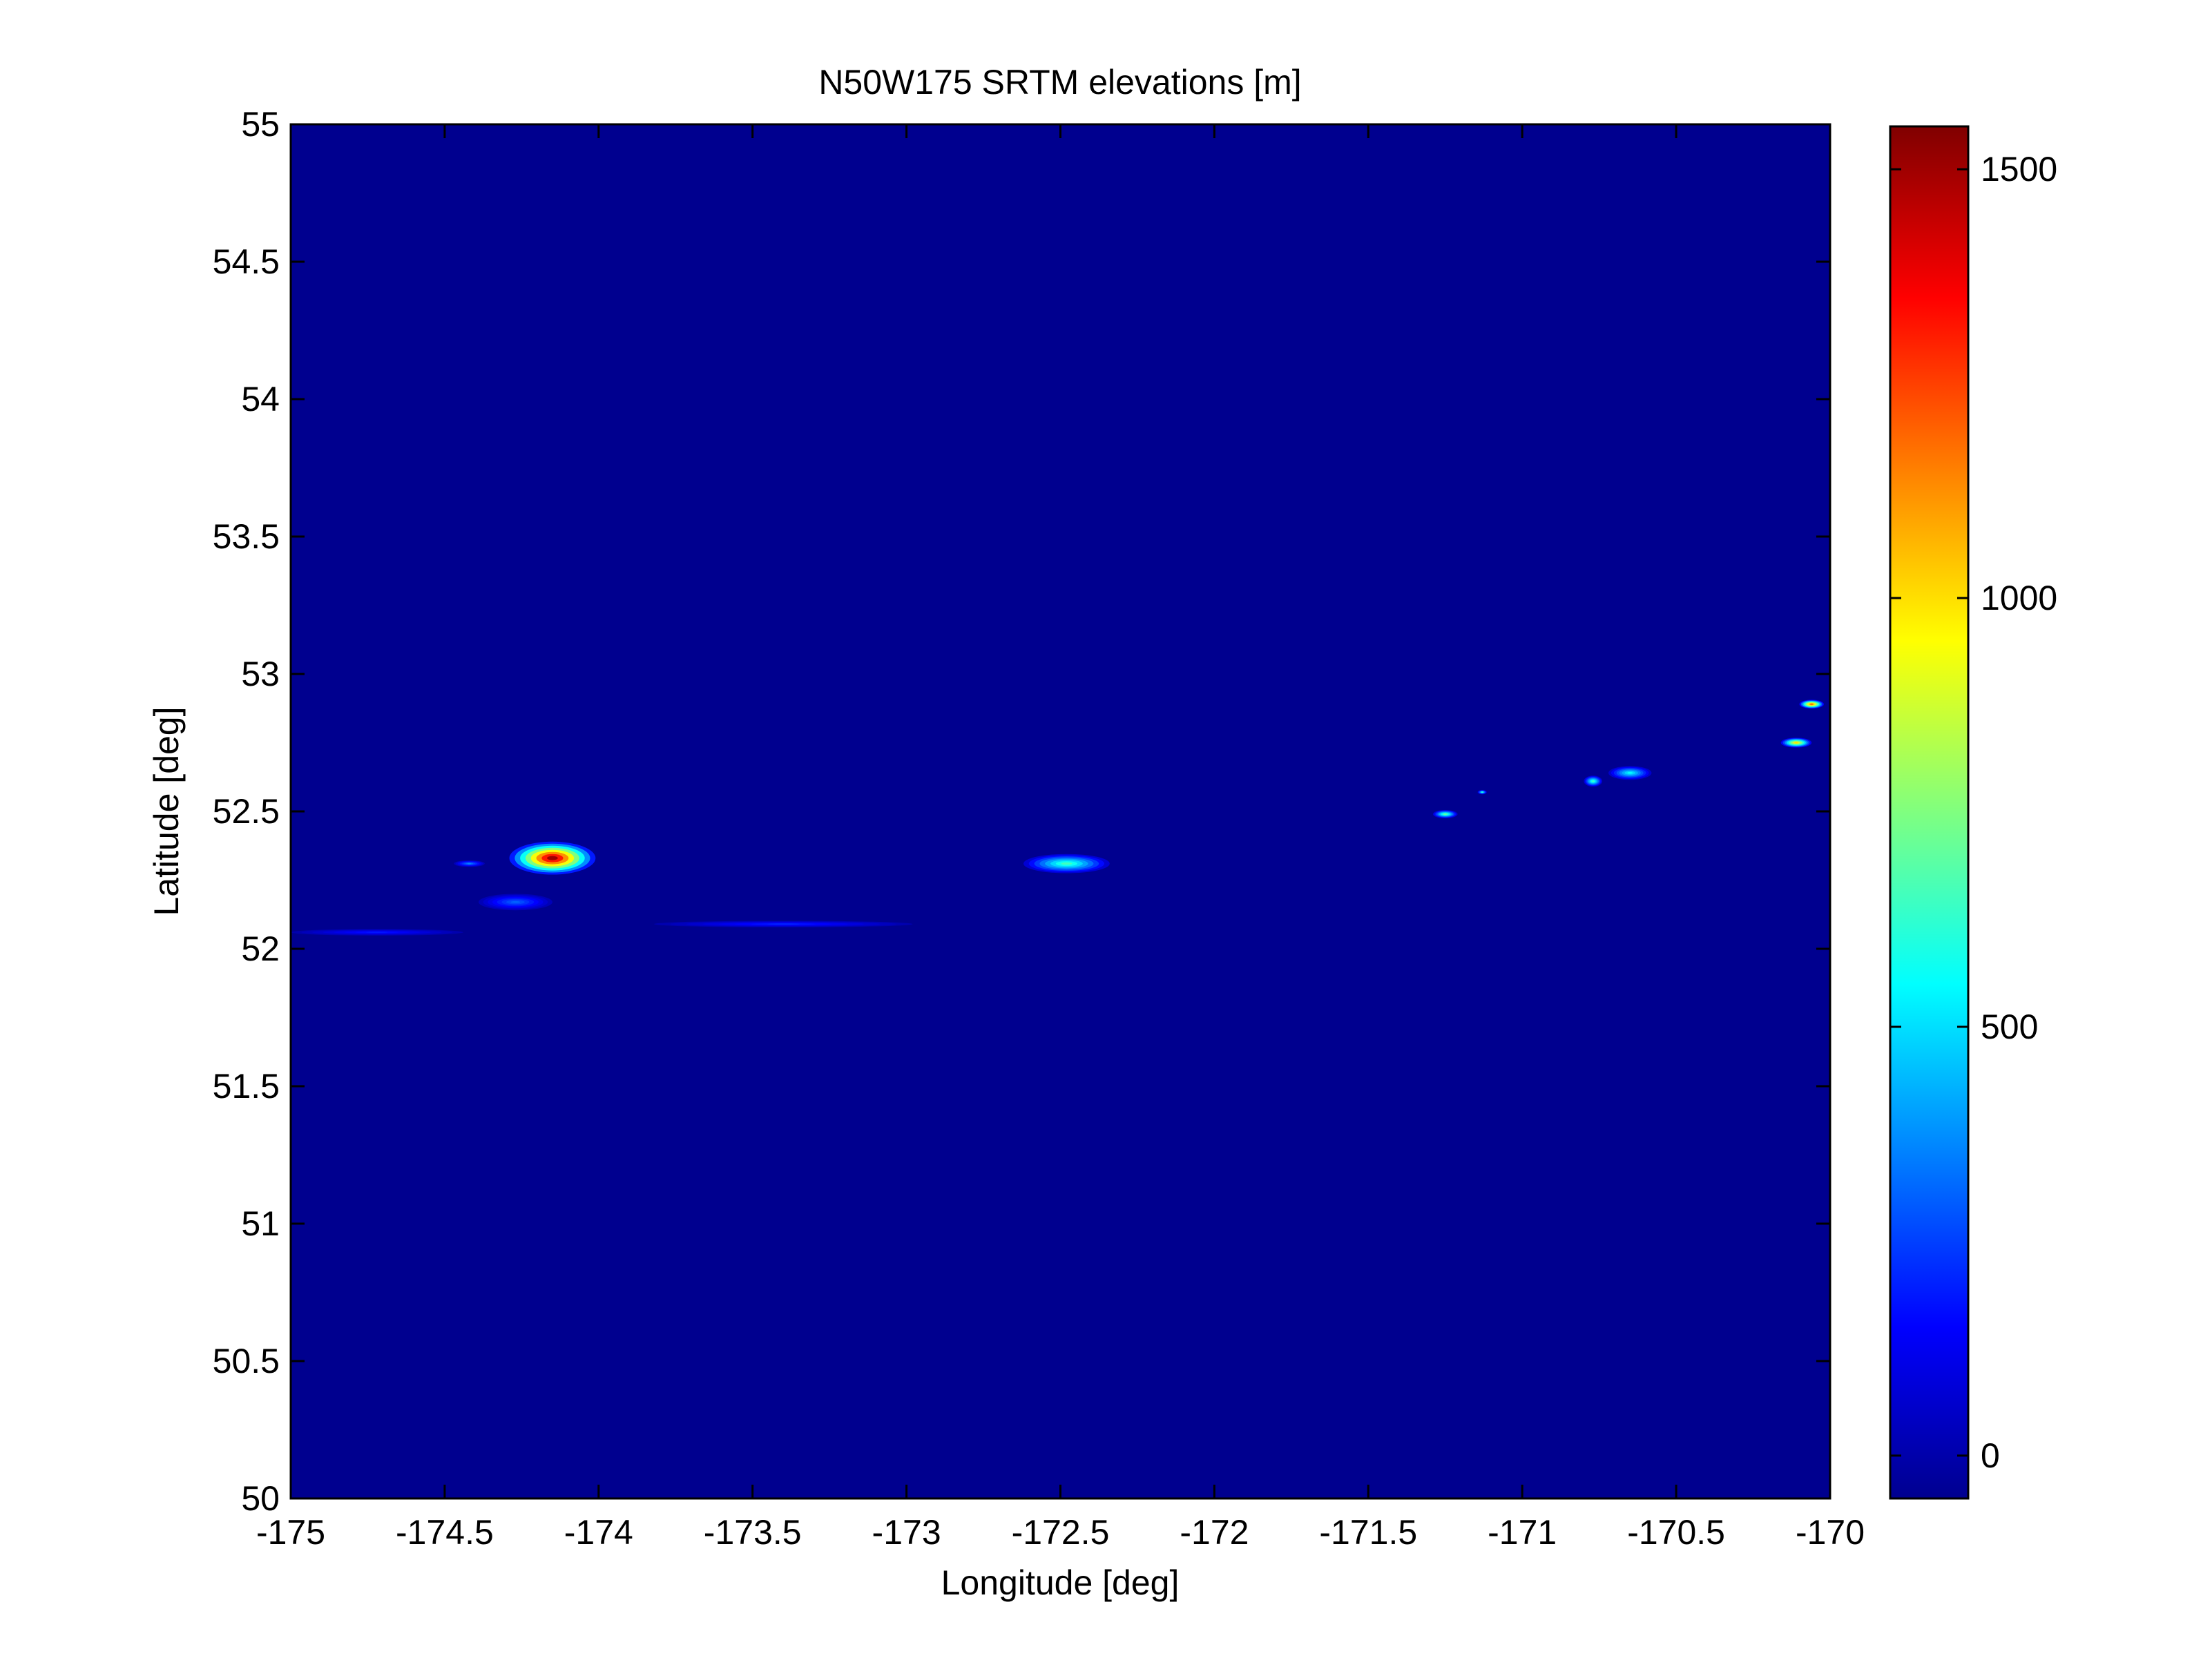 This screenshot has width=2212, height=1658. I want to click on y-tick-label: 51, so click(261, 1223).